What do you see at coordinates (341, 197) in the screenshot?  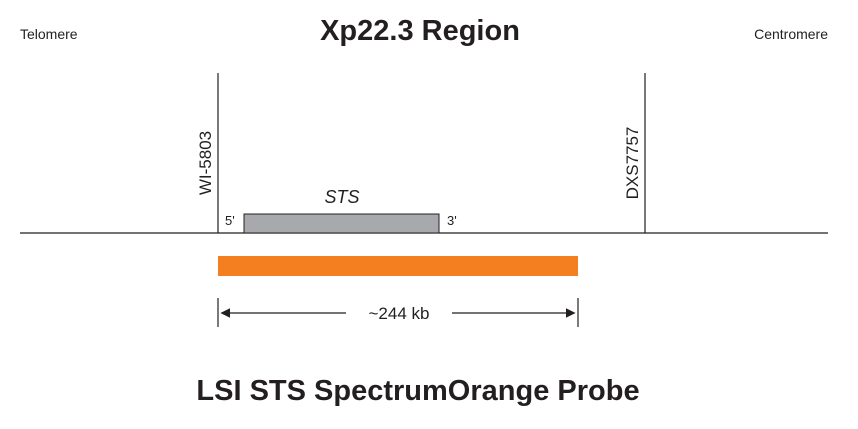 I see `sts-label: STS` at bounding box center [341, 197].